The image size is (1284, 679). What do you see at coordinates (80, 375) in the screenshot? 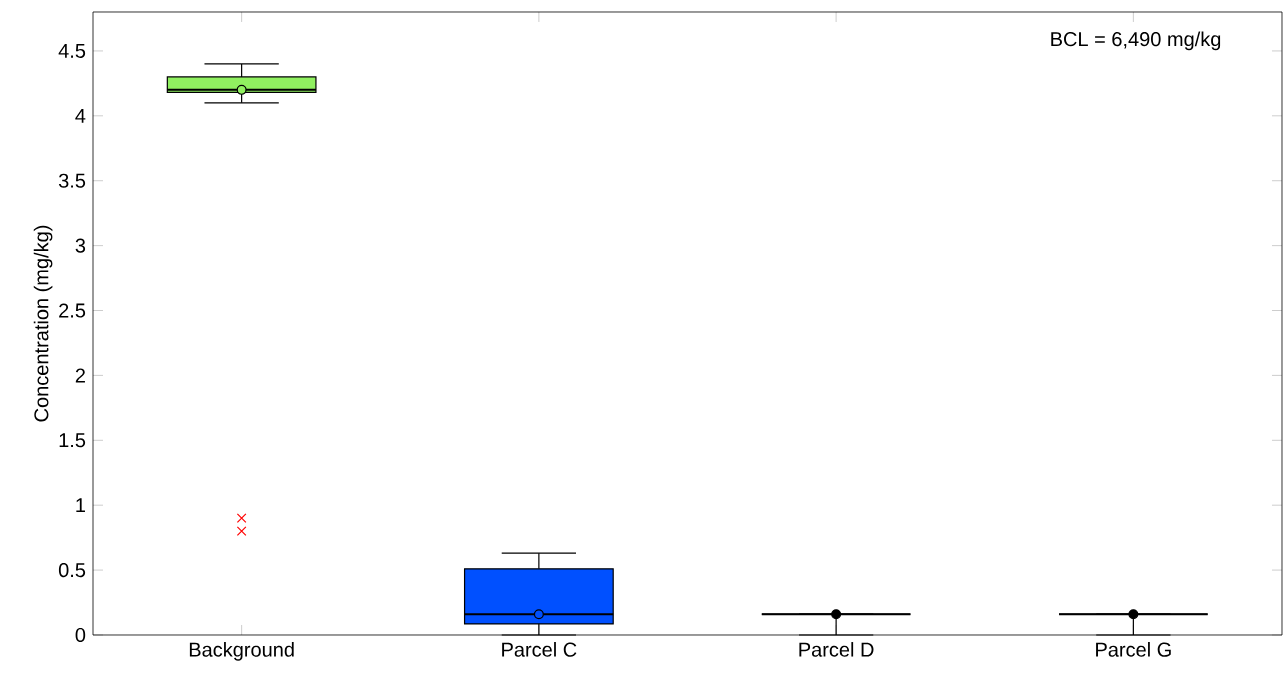
I see `y-tick-label: 2` at bounding box center [80, 375].